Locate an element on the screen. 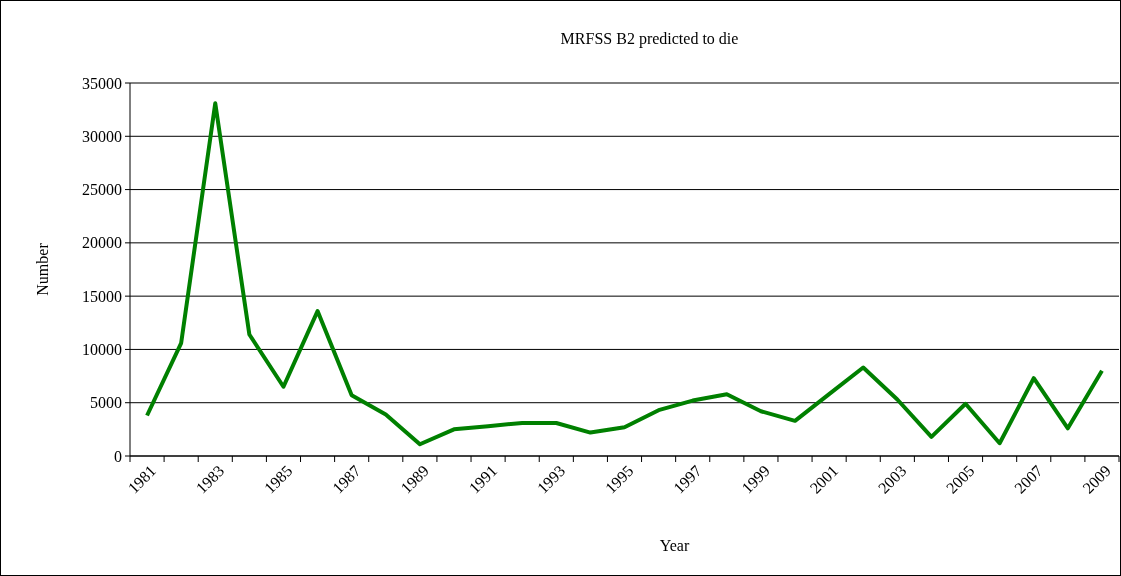 Image resolution: width=1121 pixels, height=576 pixels. y-tick-label: 30000 is located at coordinates (102, 136).